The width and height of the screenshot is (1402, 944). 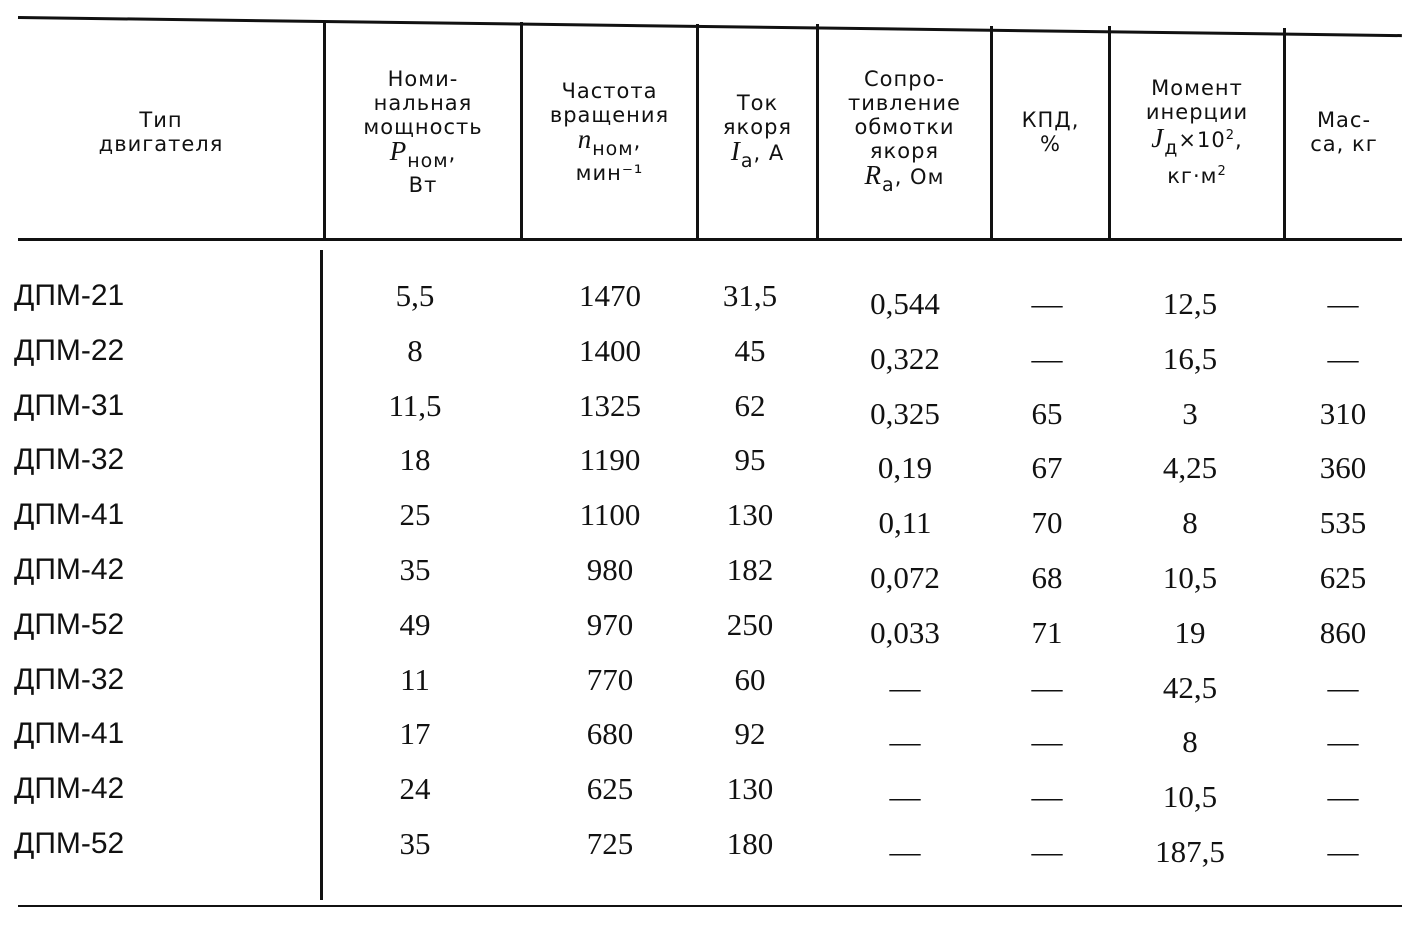 What do you see at coordinates (610, 405) in the screenshot?
I see `cell-rotation-speed: 1325` at bounding box center [610, 405].